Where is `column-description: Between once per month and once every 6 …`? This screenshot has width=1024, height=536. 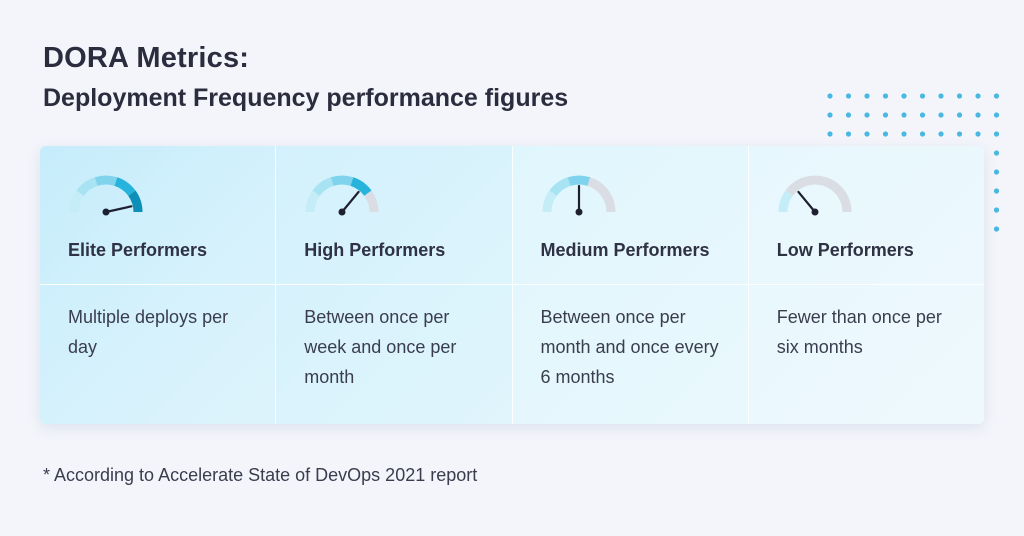 column-description: Between once per month and once every 6 … is located at coordinates (629, 347).